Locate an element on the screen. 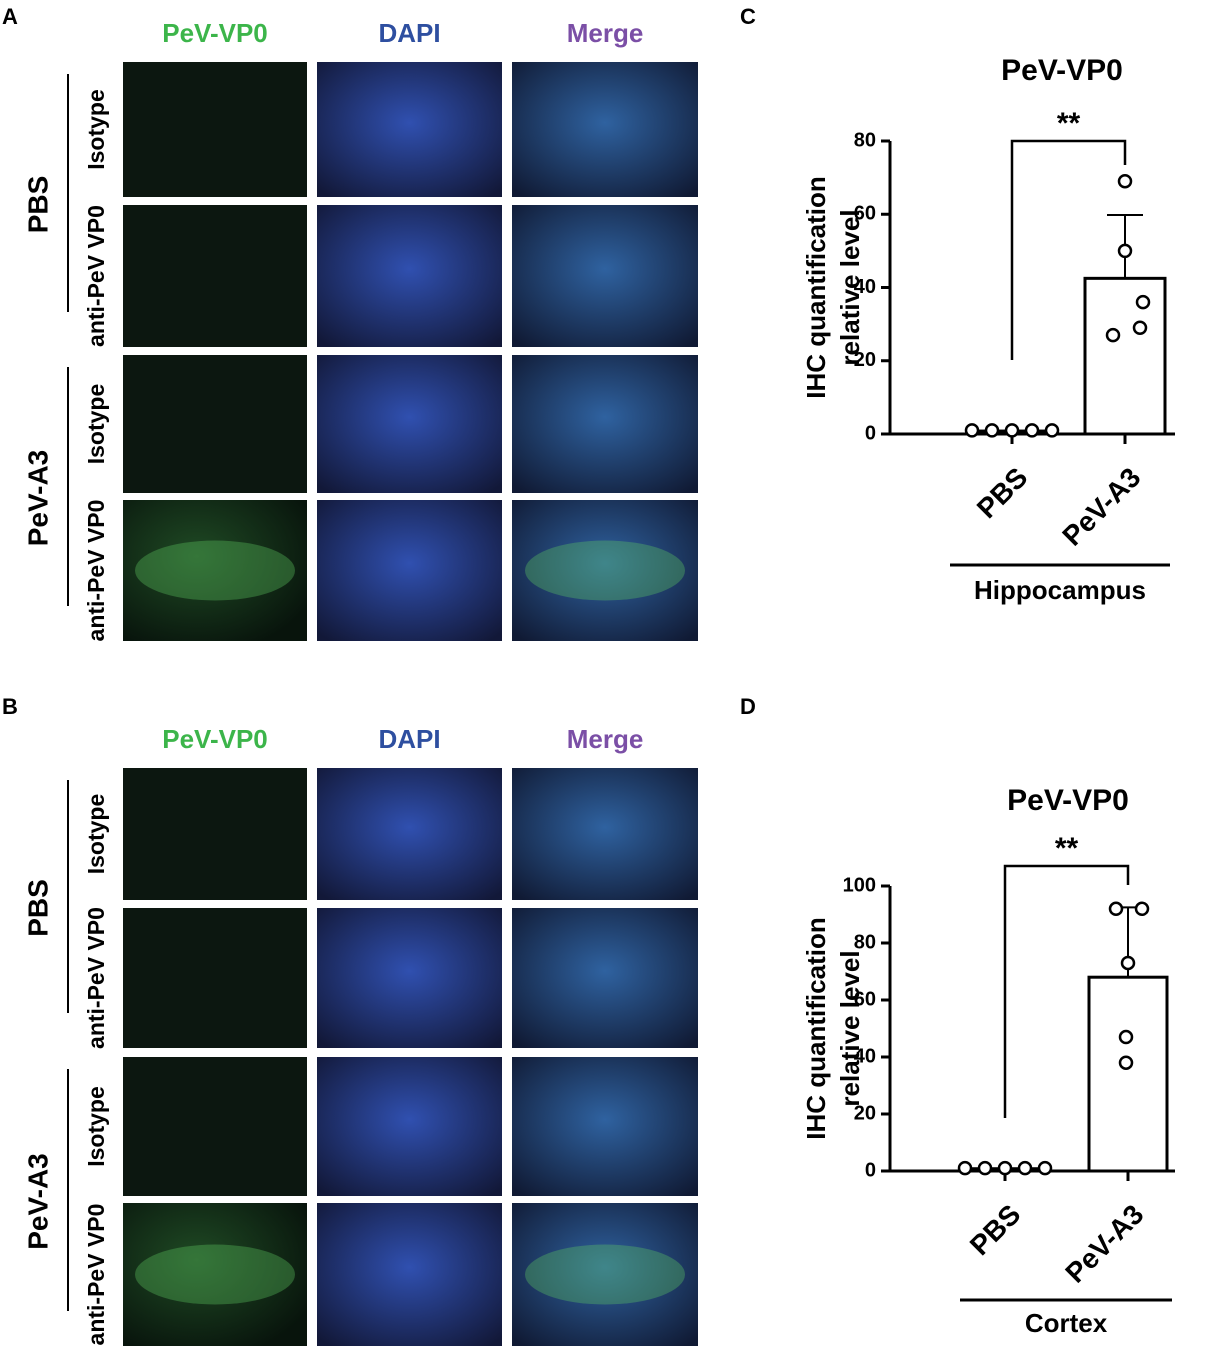  panel-label: D is located at coordinates (748, 706).